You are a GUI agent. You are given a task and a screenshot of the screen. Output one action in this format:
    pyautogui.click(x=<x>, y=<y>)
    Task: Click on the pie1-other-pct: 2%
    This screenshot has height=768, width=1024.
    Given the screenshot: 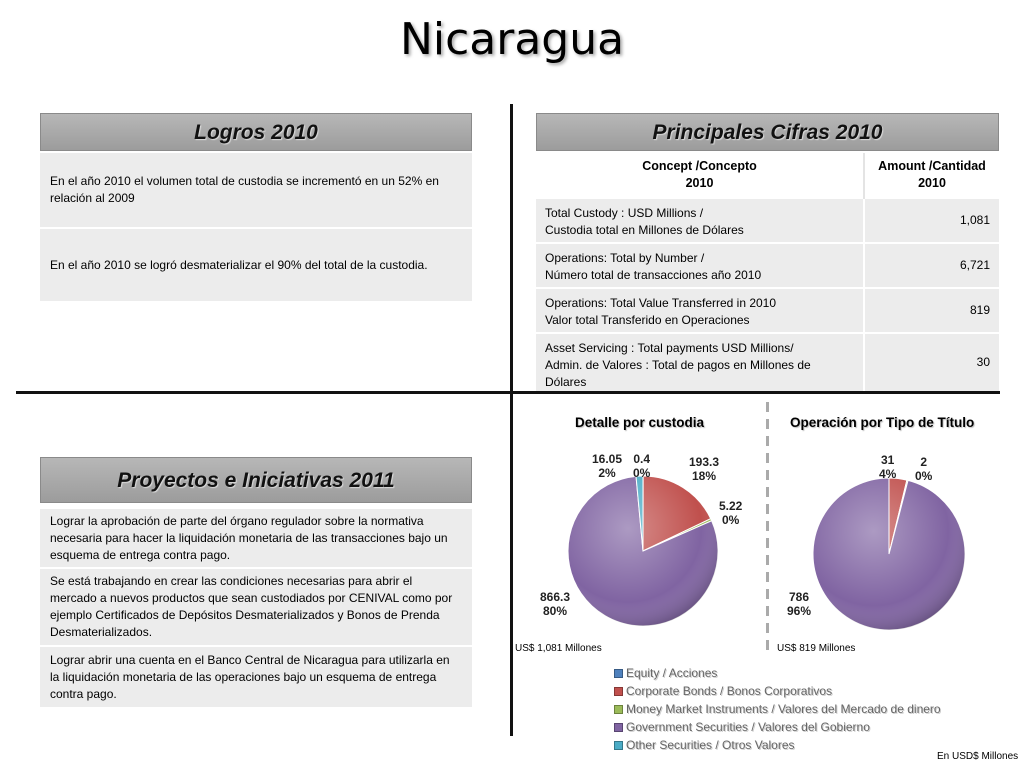 What is the action you would take?
    pyautogui.click(x=607, y=473)
    